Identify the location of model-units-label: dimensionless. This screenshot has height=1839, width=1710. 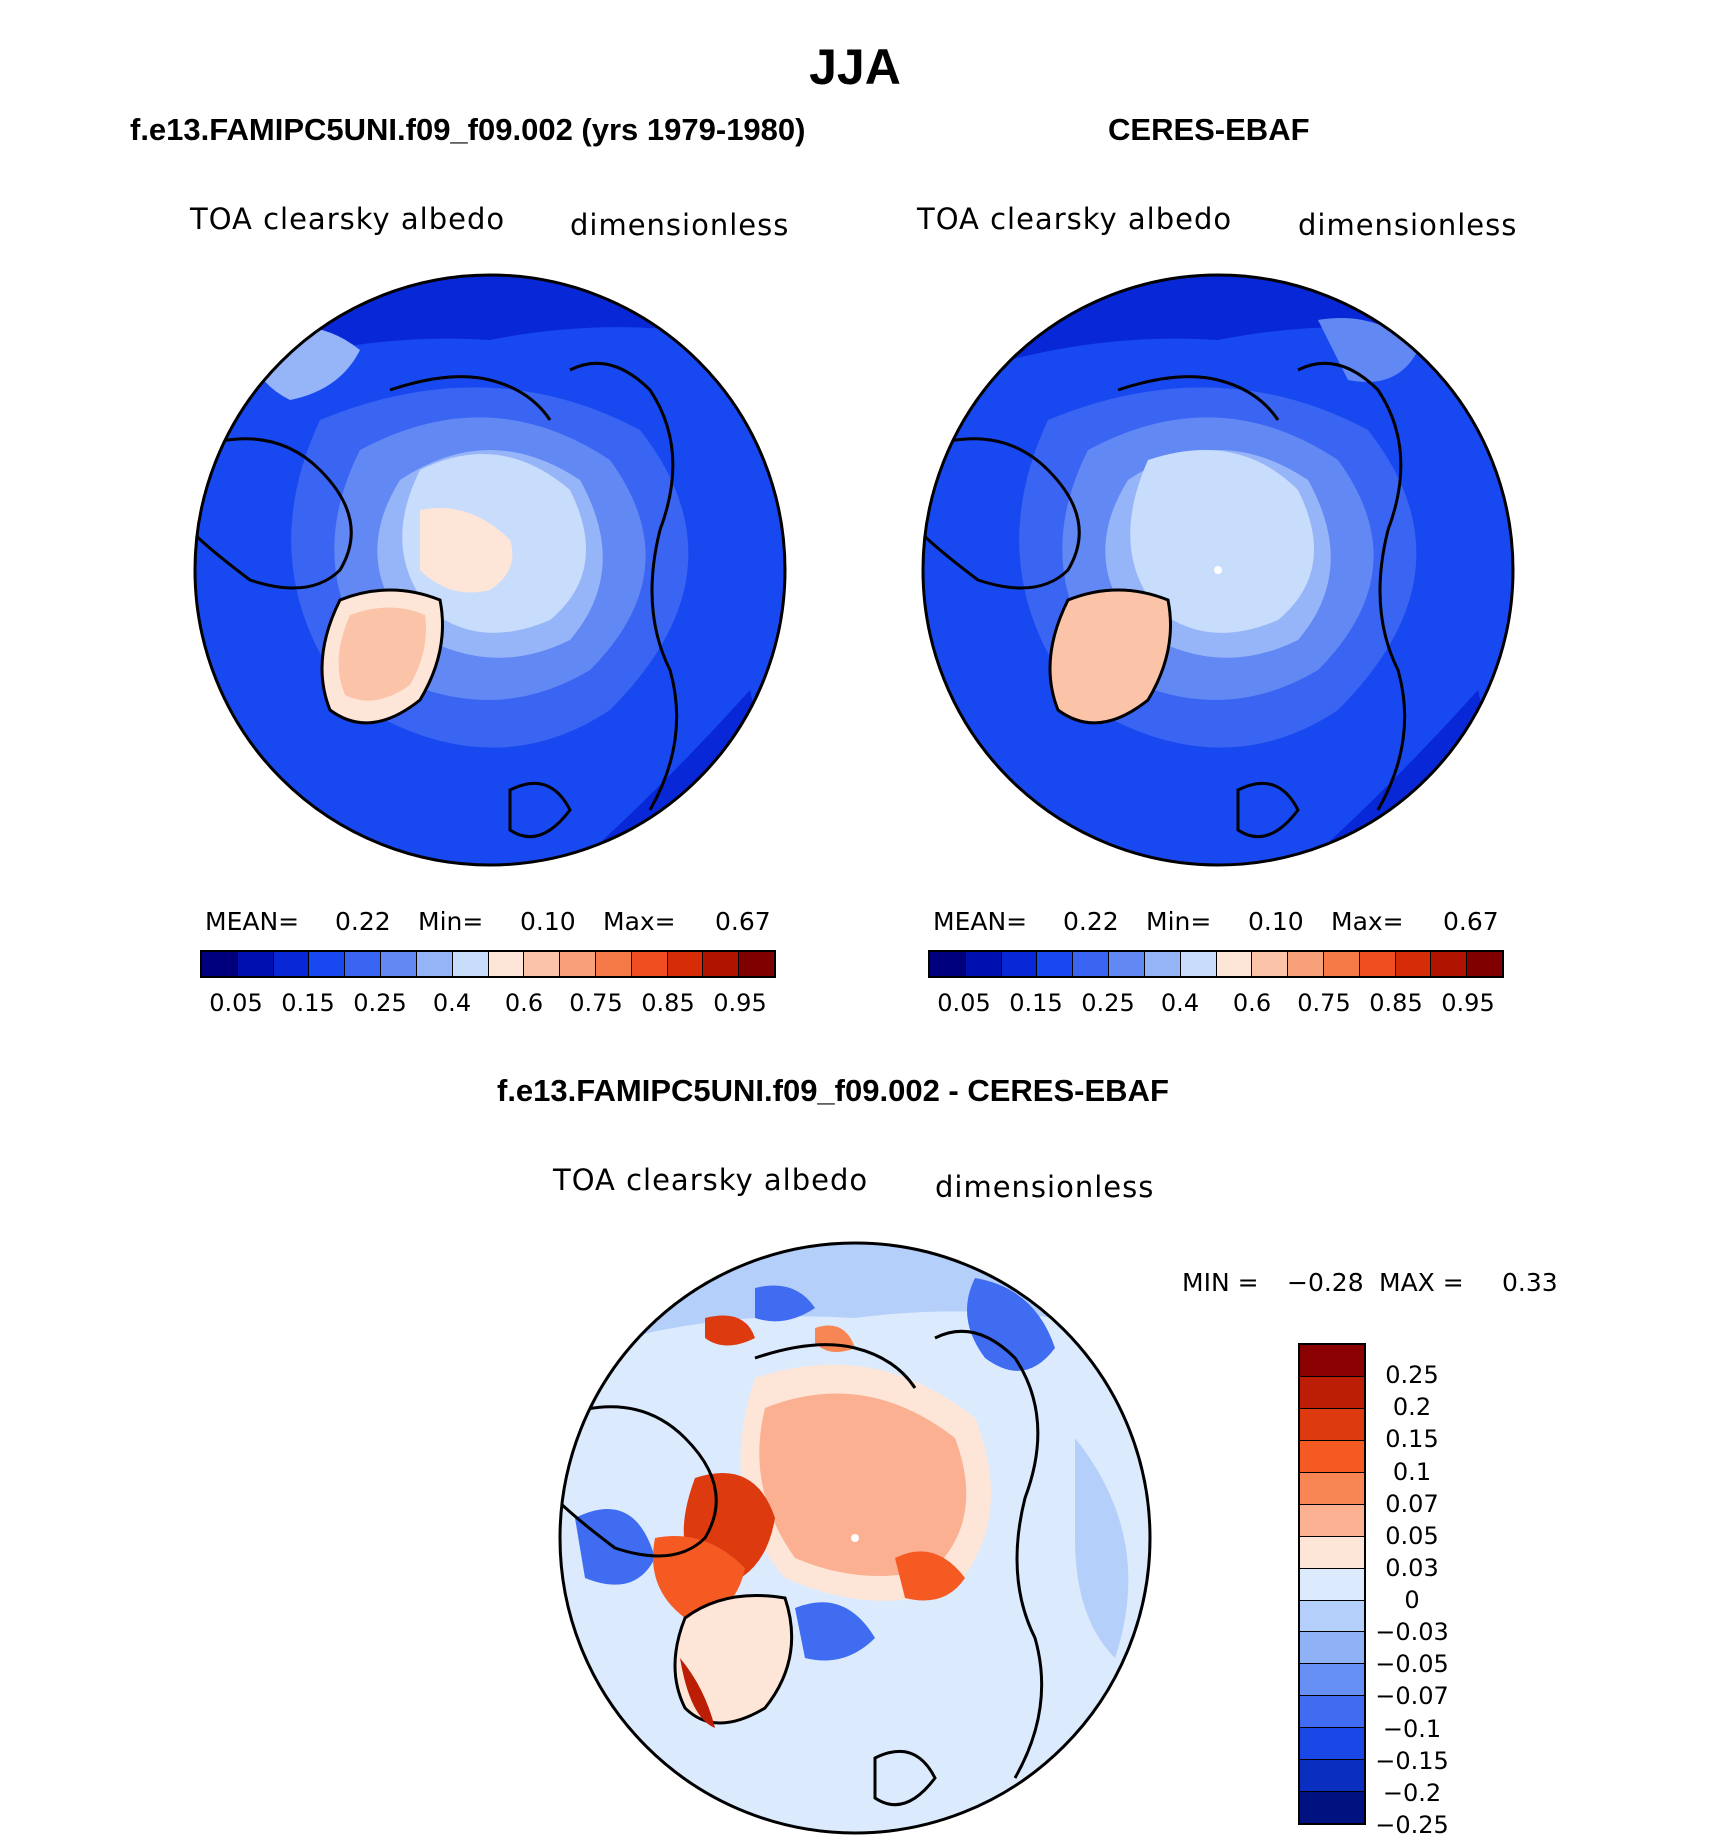
(680, 225).